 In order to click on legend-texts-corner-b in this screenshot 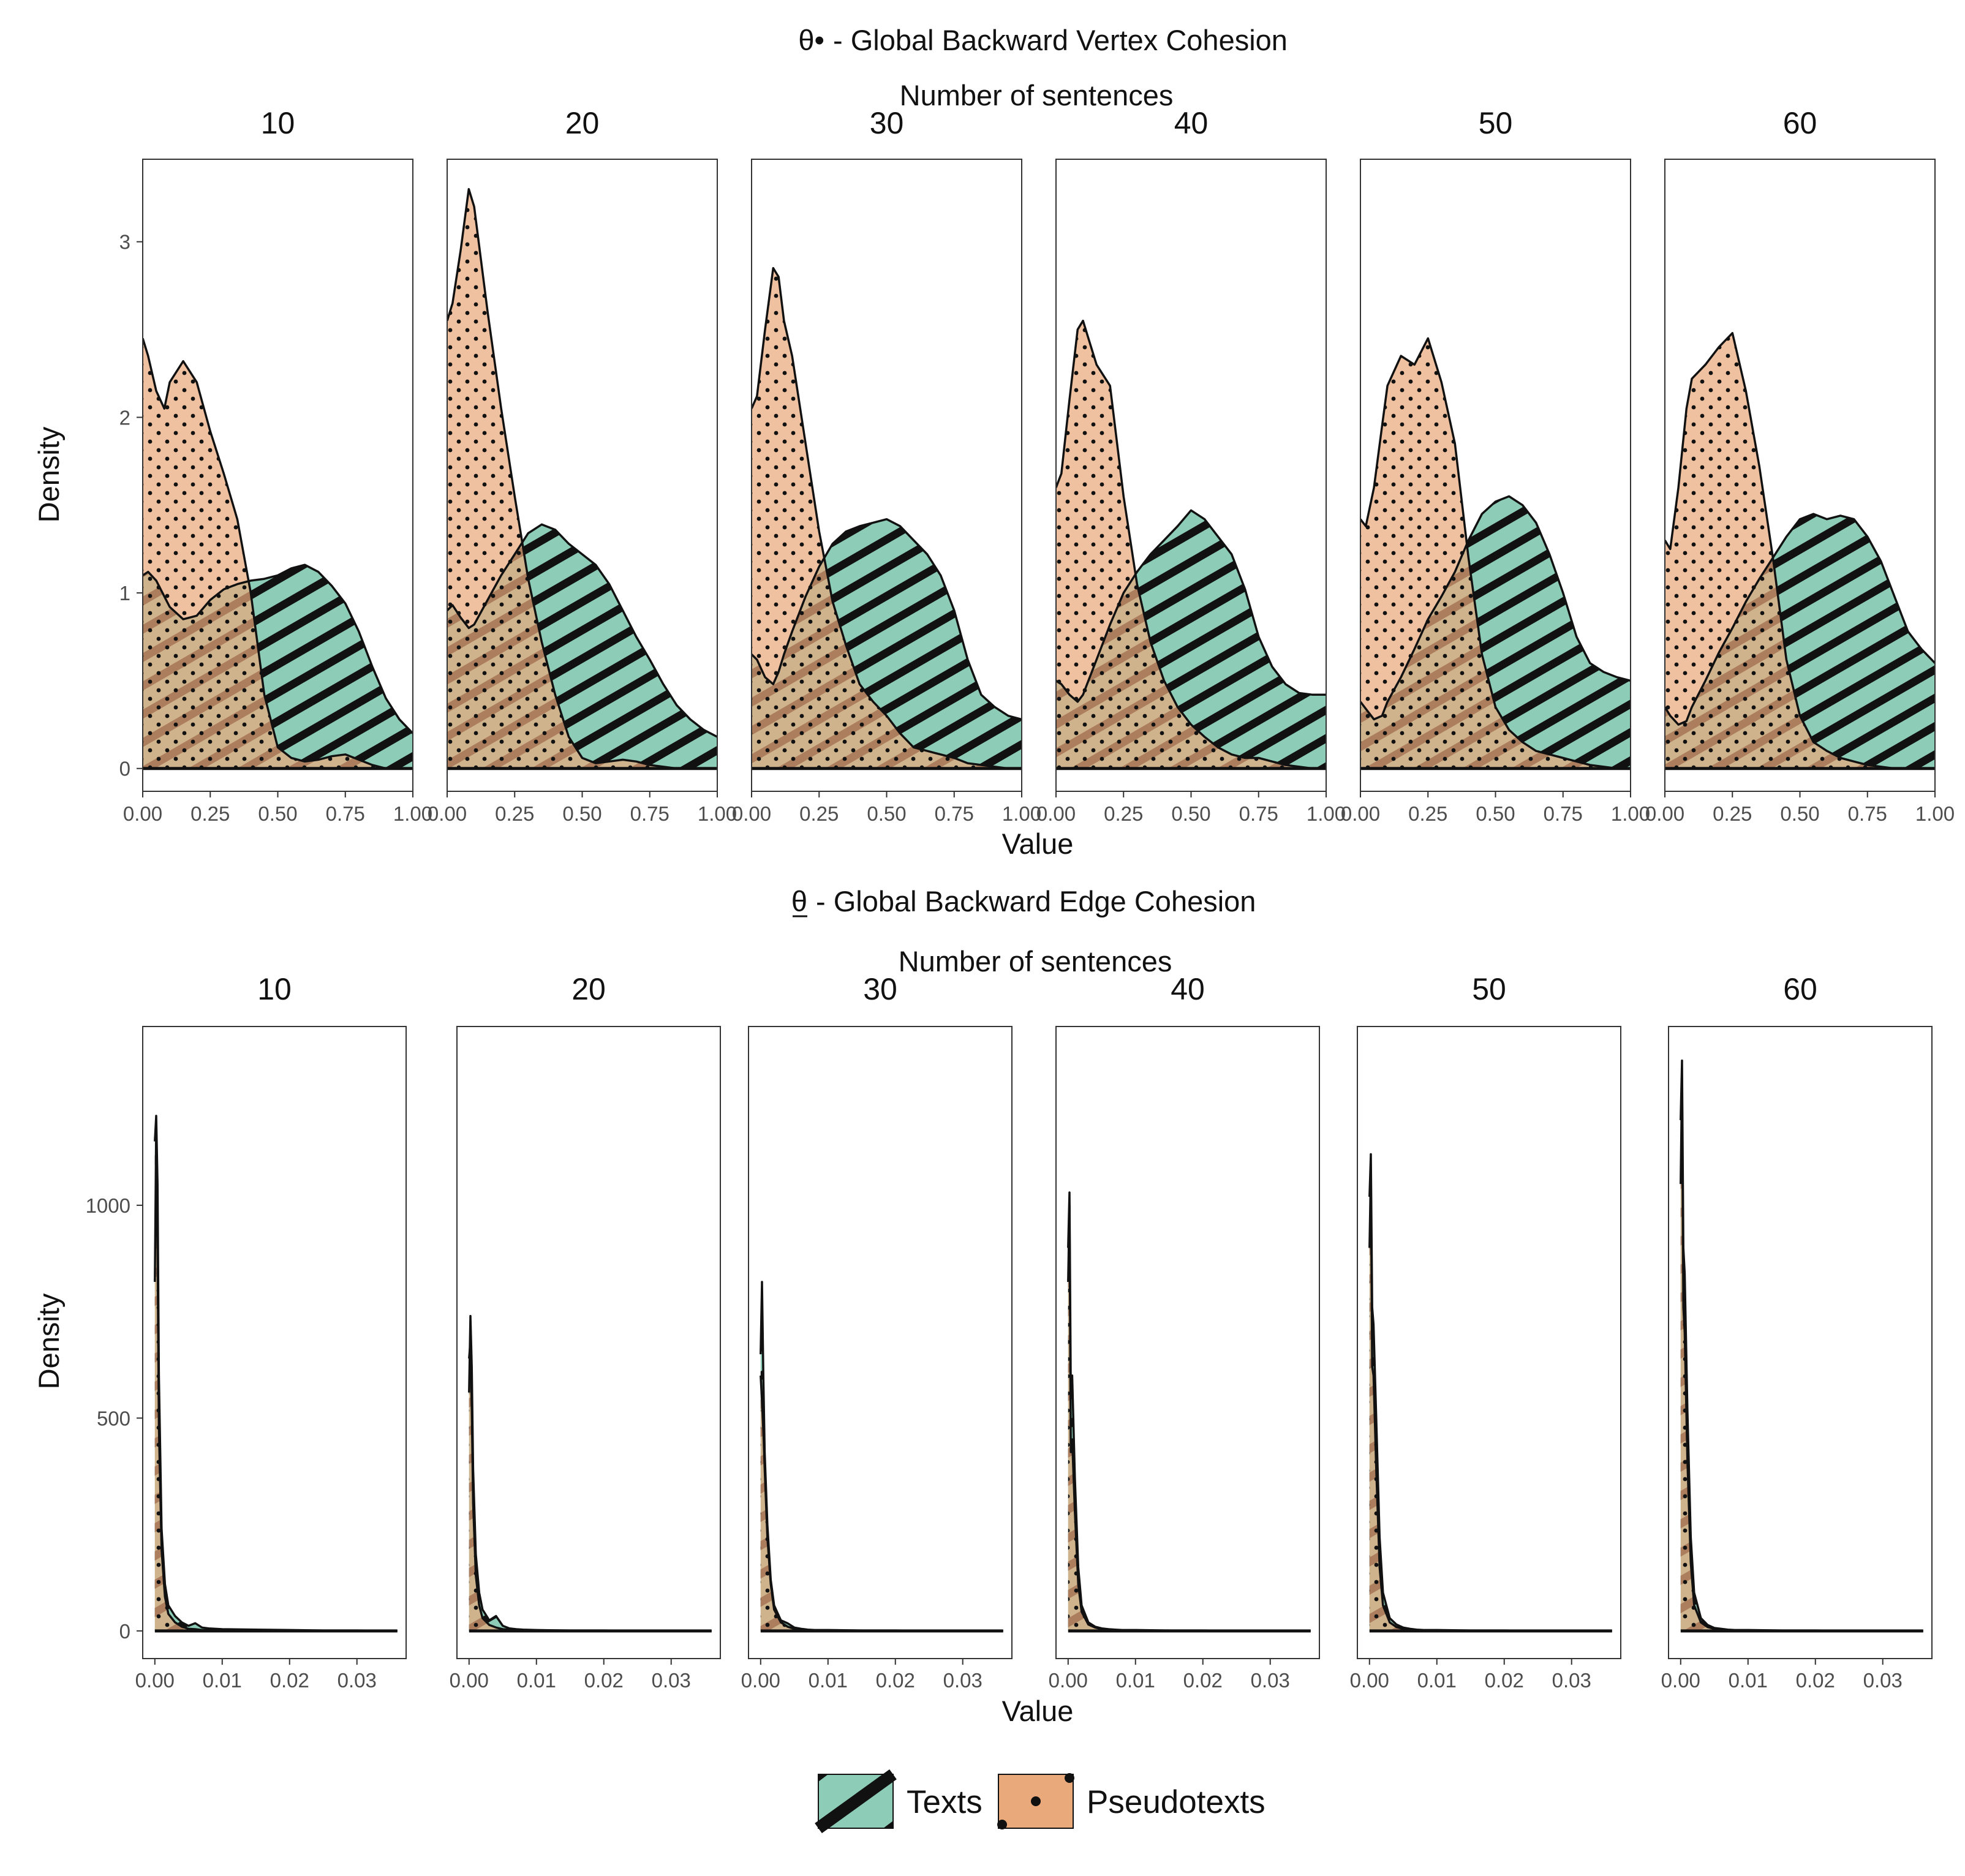, I will do `click(888, 1824)`.